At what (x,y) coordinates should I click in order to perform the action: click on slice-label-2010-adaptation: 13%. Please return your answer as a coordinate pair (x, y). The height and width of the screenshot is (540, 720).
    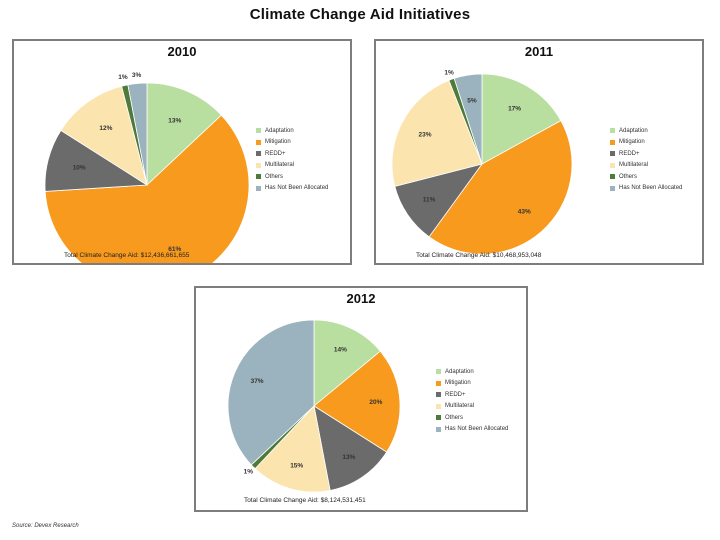
    Looking at the image, I should click on (174, 120).